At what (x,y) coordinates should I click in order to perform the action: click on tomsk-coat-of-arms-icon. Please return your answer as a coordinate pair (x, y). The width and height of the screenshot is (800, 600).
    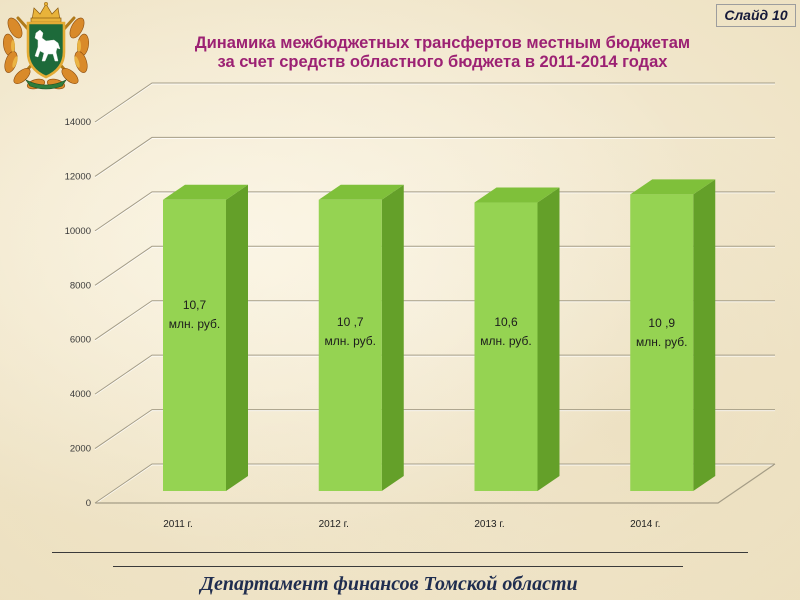
    Looking at the image, I should click on (46, 45).